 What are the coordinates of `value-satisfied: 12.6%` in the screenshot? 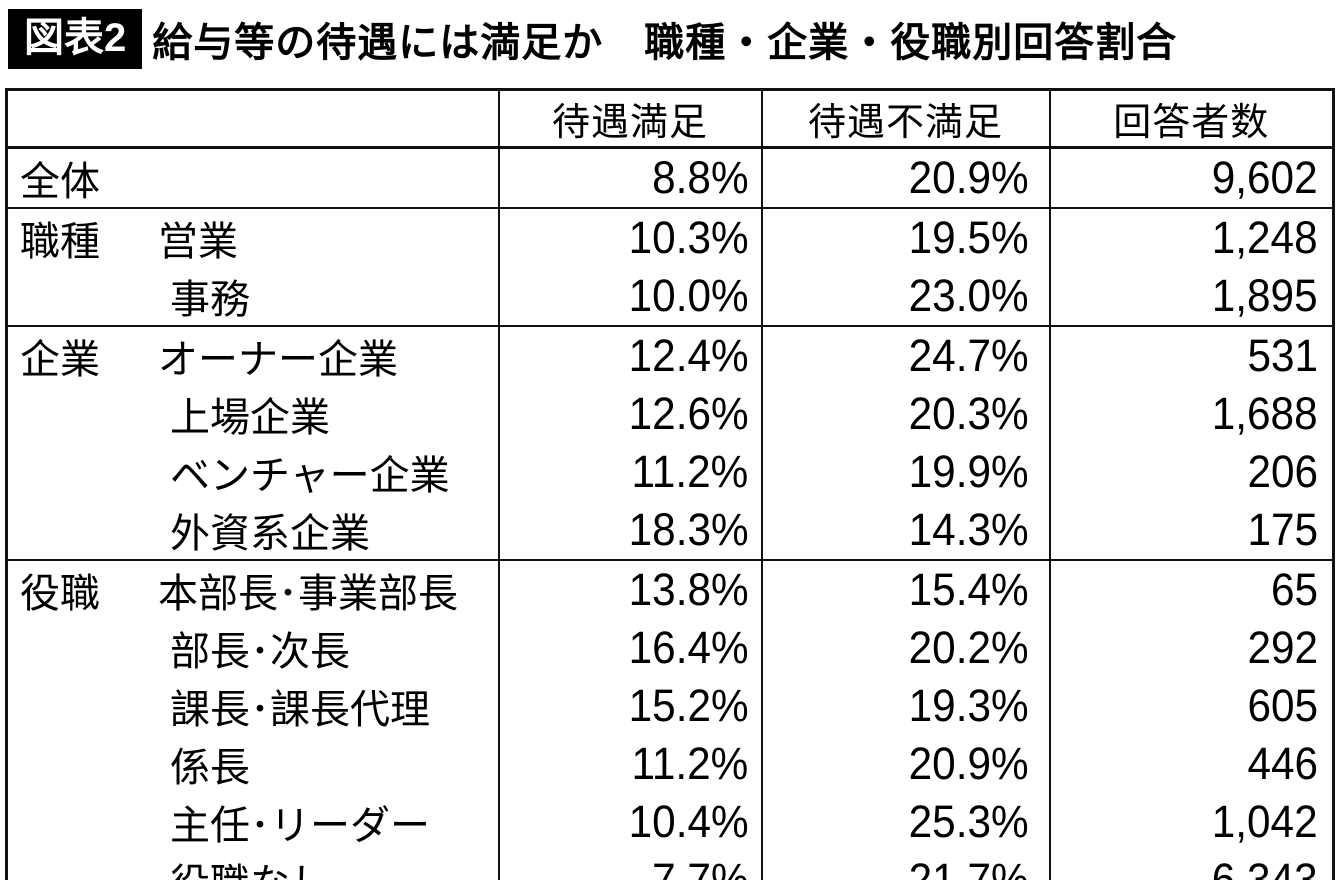 It's located at (688, 413).